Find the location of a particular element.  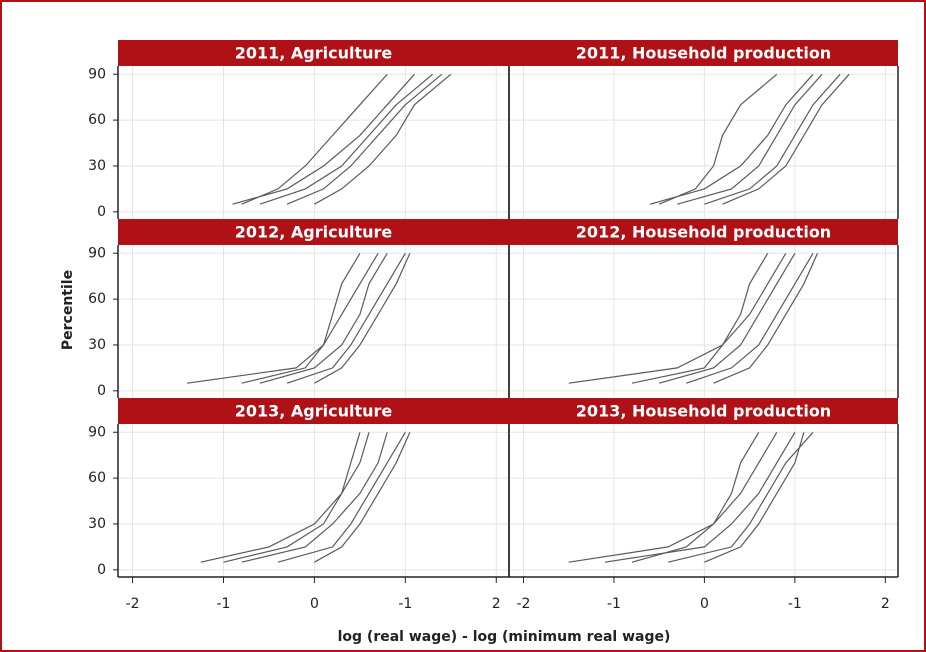

panel-title: 2011, Agriculture is located at coordinates (314, 53).